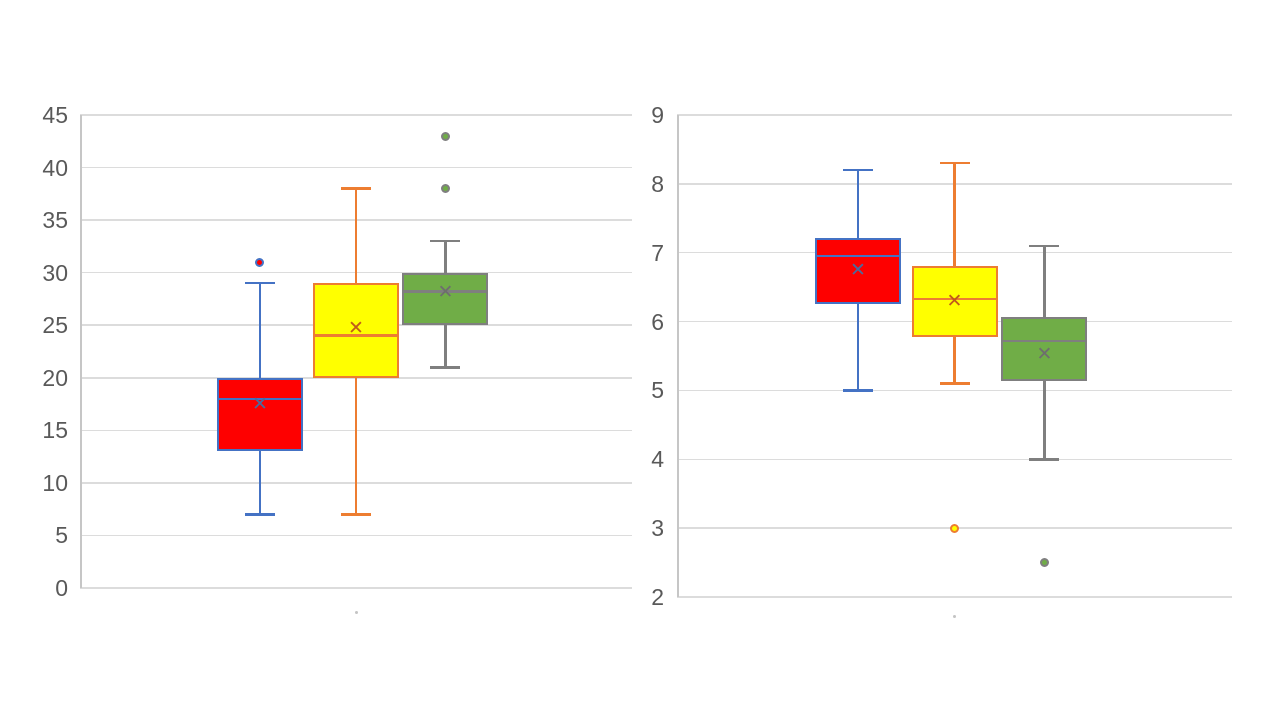 The height and width of the screenshot is (720, 1280). What do you see at coordinates (657, 183) in the screenshot?
I see `y-tick-label: 8` at bounding box center [657, 183].